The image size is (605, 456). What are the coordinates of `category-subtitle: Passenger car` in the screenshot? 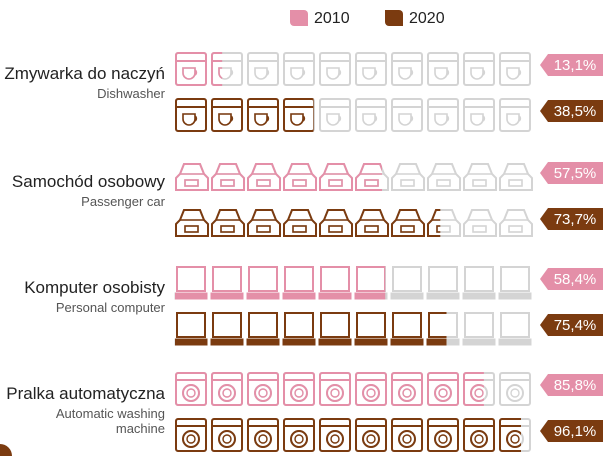 It's located at (123, 201).